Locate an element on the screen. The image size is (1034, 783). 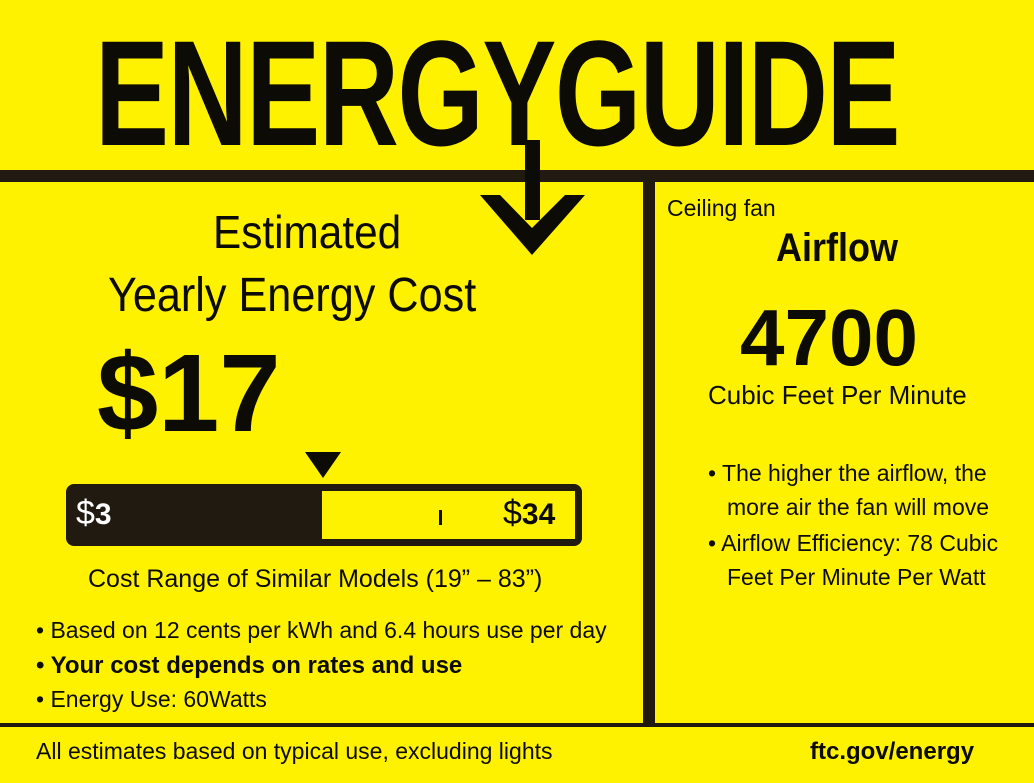
estimated-cost: $17 is located at coordinates (189, 393).